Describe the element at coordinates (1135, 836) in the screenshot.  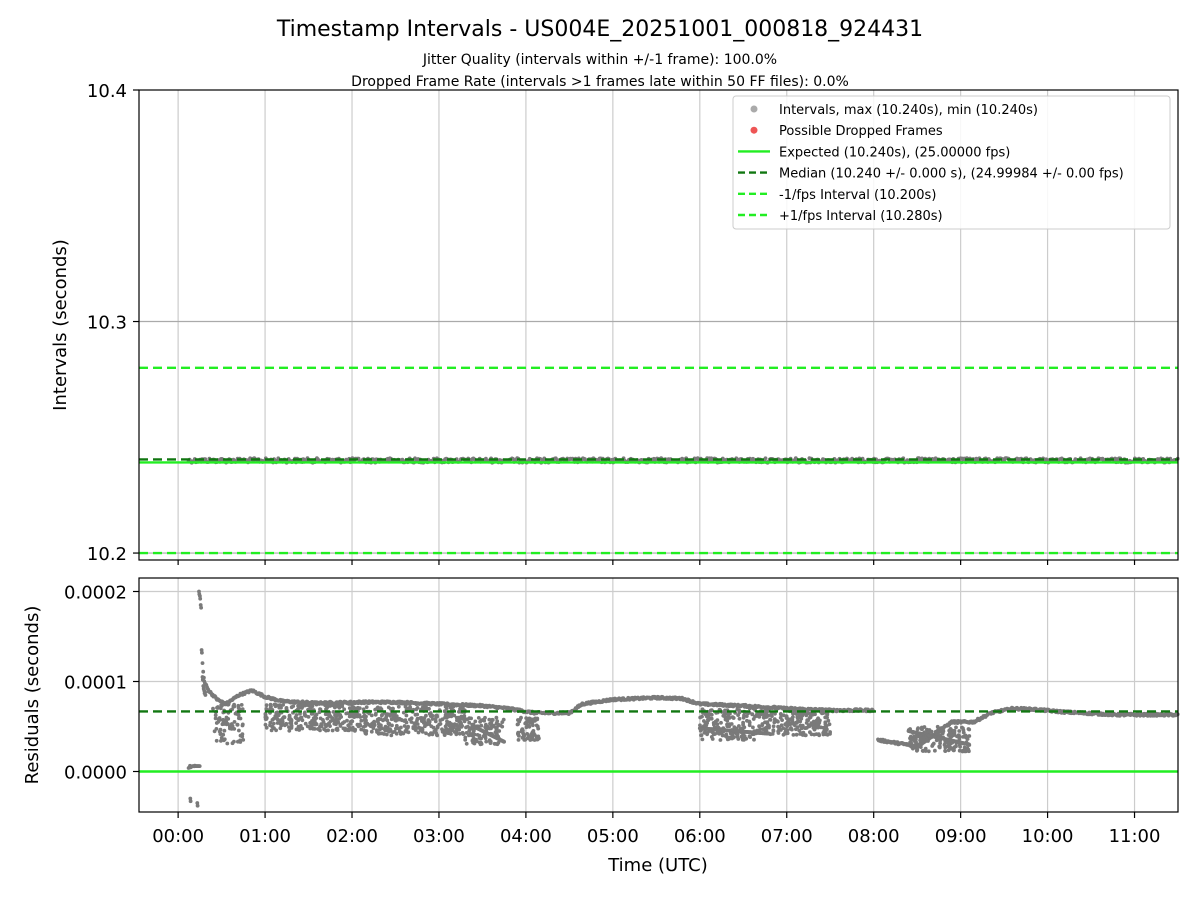
I see `x-tick-label: 11:00` at that location.